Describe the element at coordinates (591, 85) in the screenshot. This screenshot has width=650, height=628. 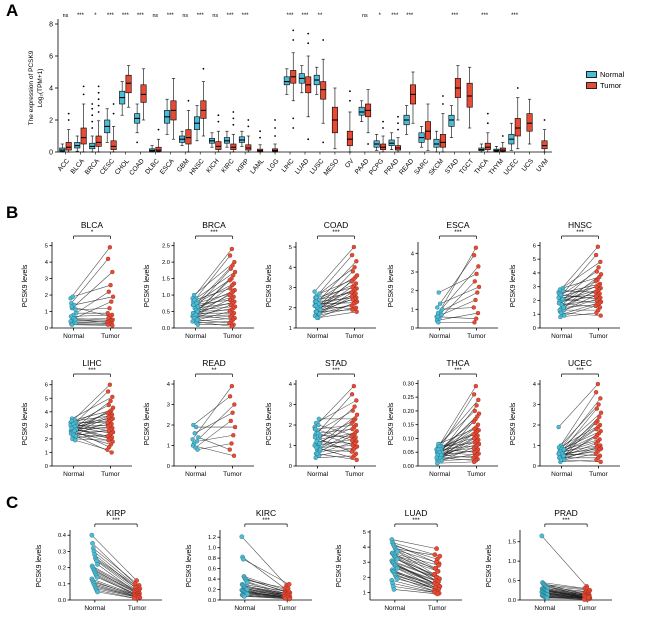
I see `tumor-color-swatch` at that location.